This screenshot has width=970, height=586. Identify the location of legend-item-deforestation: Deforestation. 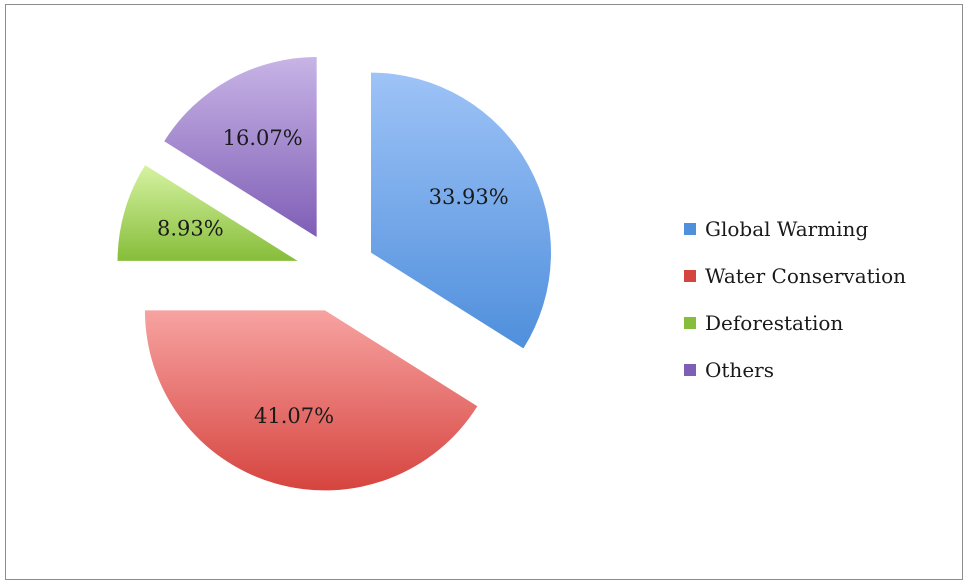
(795, 322).